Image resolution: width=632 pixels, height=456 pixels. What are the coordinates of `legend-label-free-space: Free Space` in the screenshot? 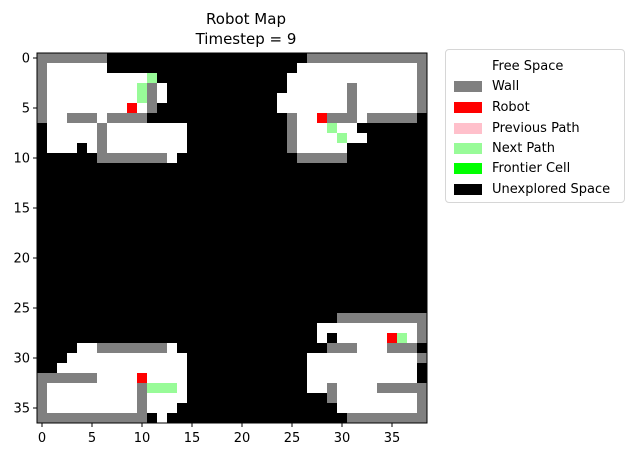 It's located at (528, 66).